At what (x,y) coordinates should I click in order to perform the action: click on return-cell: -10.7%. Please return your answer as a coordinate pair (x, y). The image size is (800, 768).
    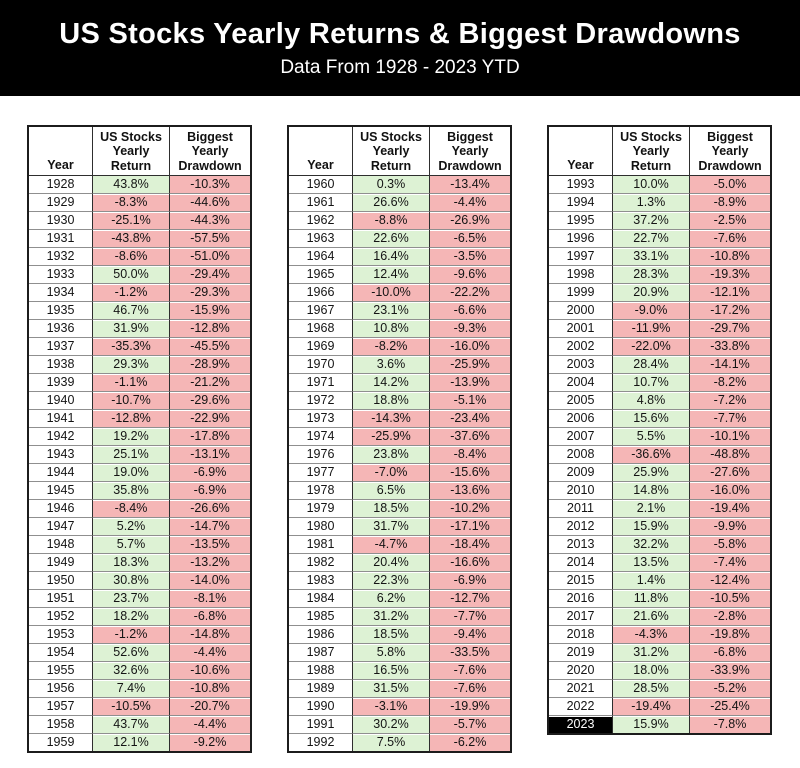
    Looking at the image, I should click on (131, 399).